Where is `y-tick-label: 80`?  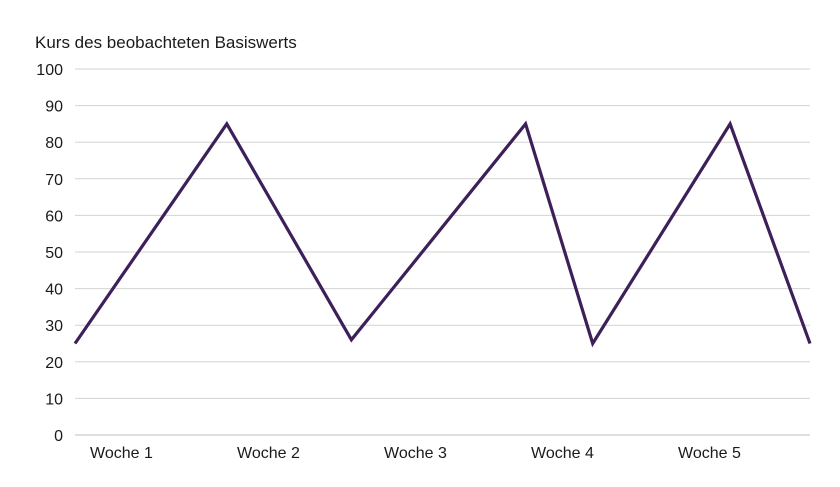
y-tick-label: 80 is located at coordinates (54, 143).